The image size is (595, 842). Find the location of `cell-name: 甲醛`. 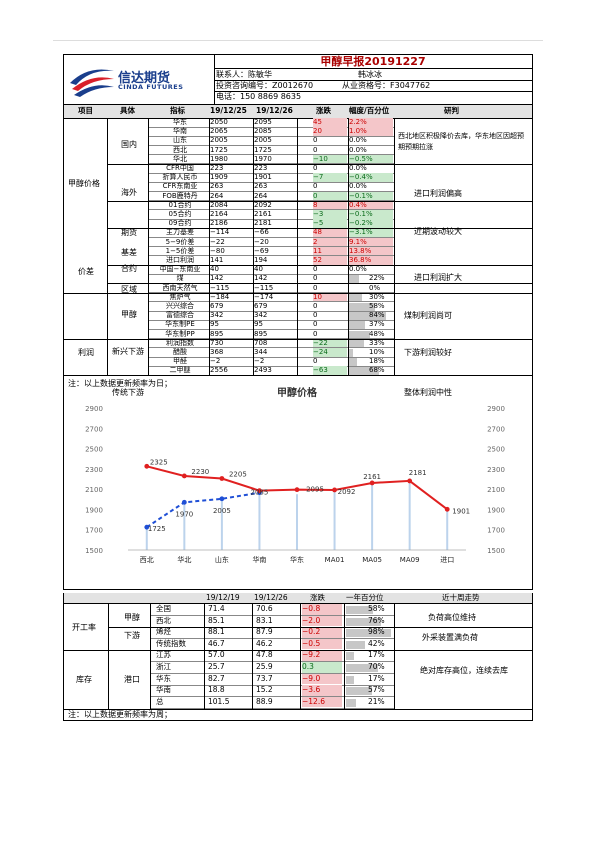

cell-name: 甲醛 is located at coordinates (180, 361).